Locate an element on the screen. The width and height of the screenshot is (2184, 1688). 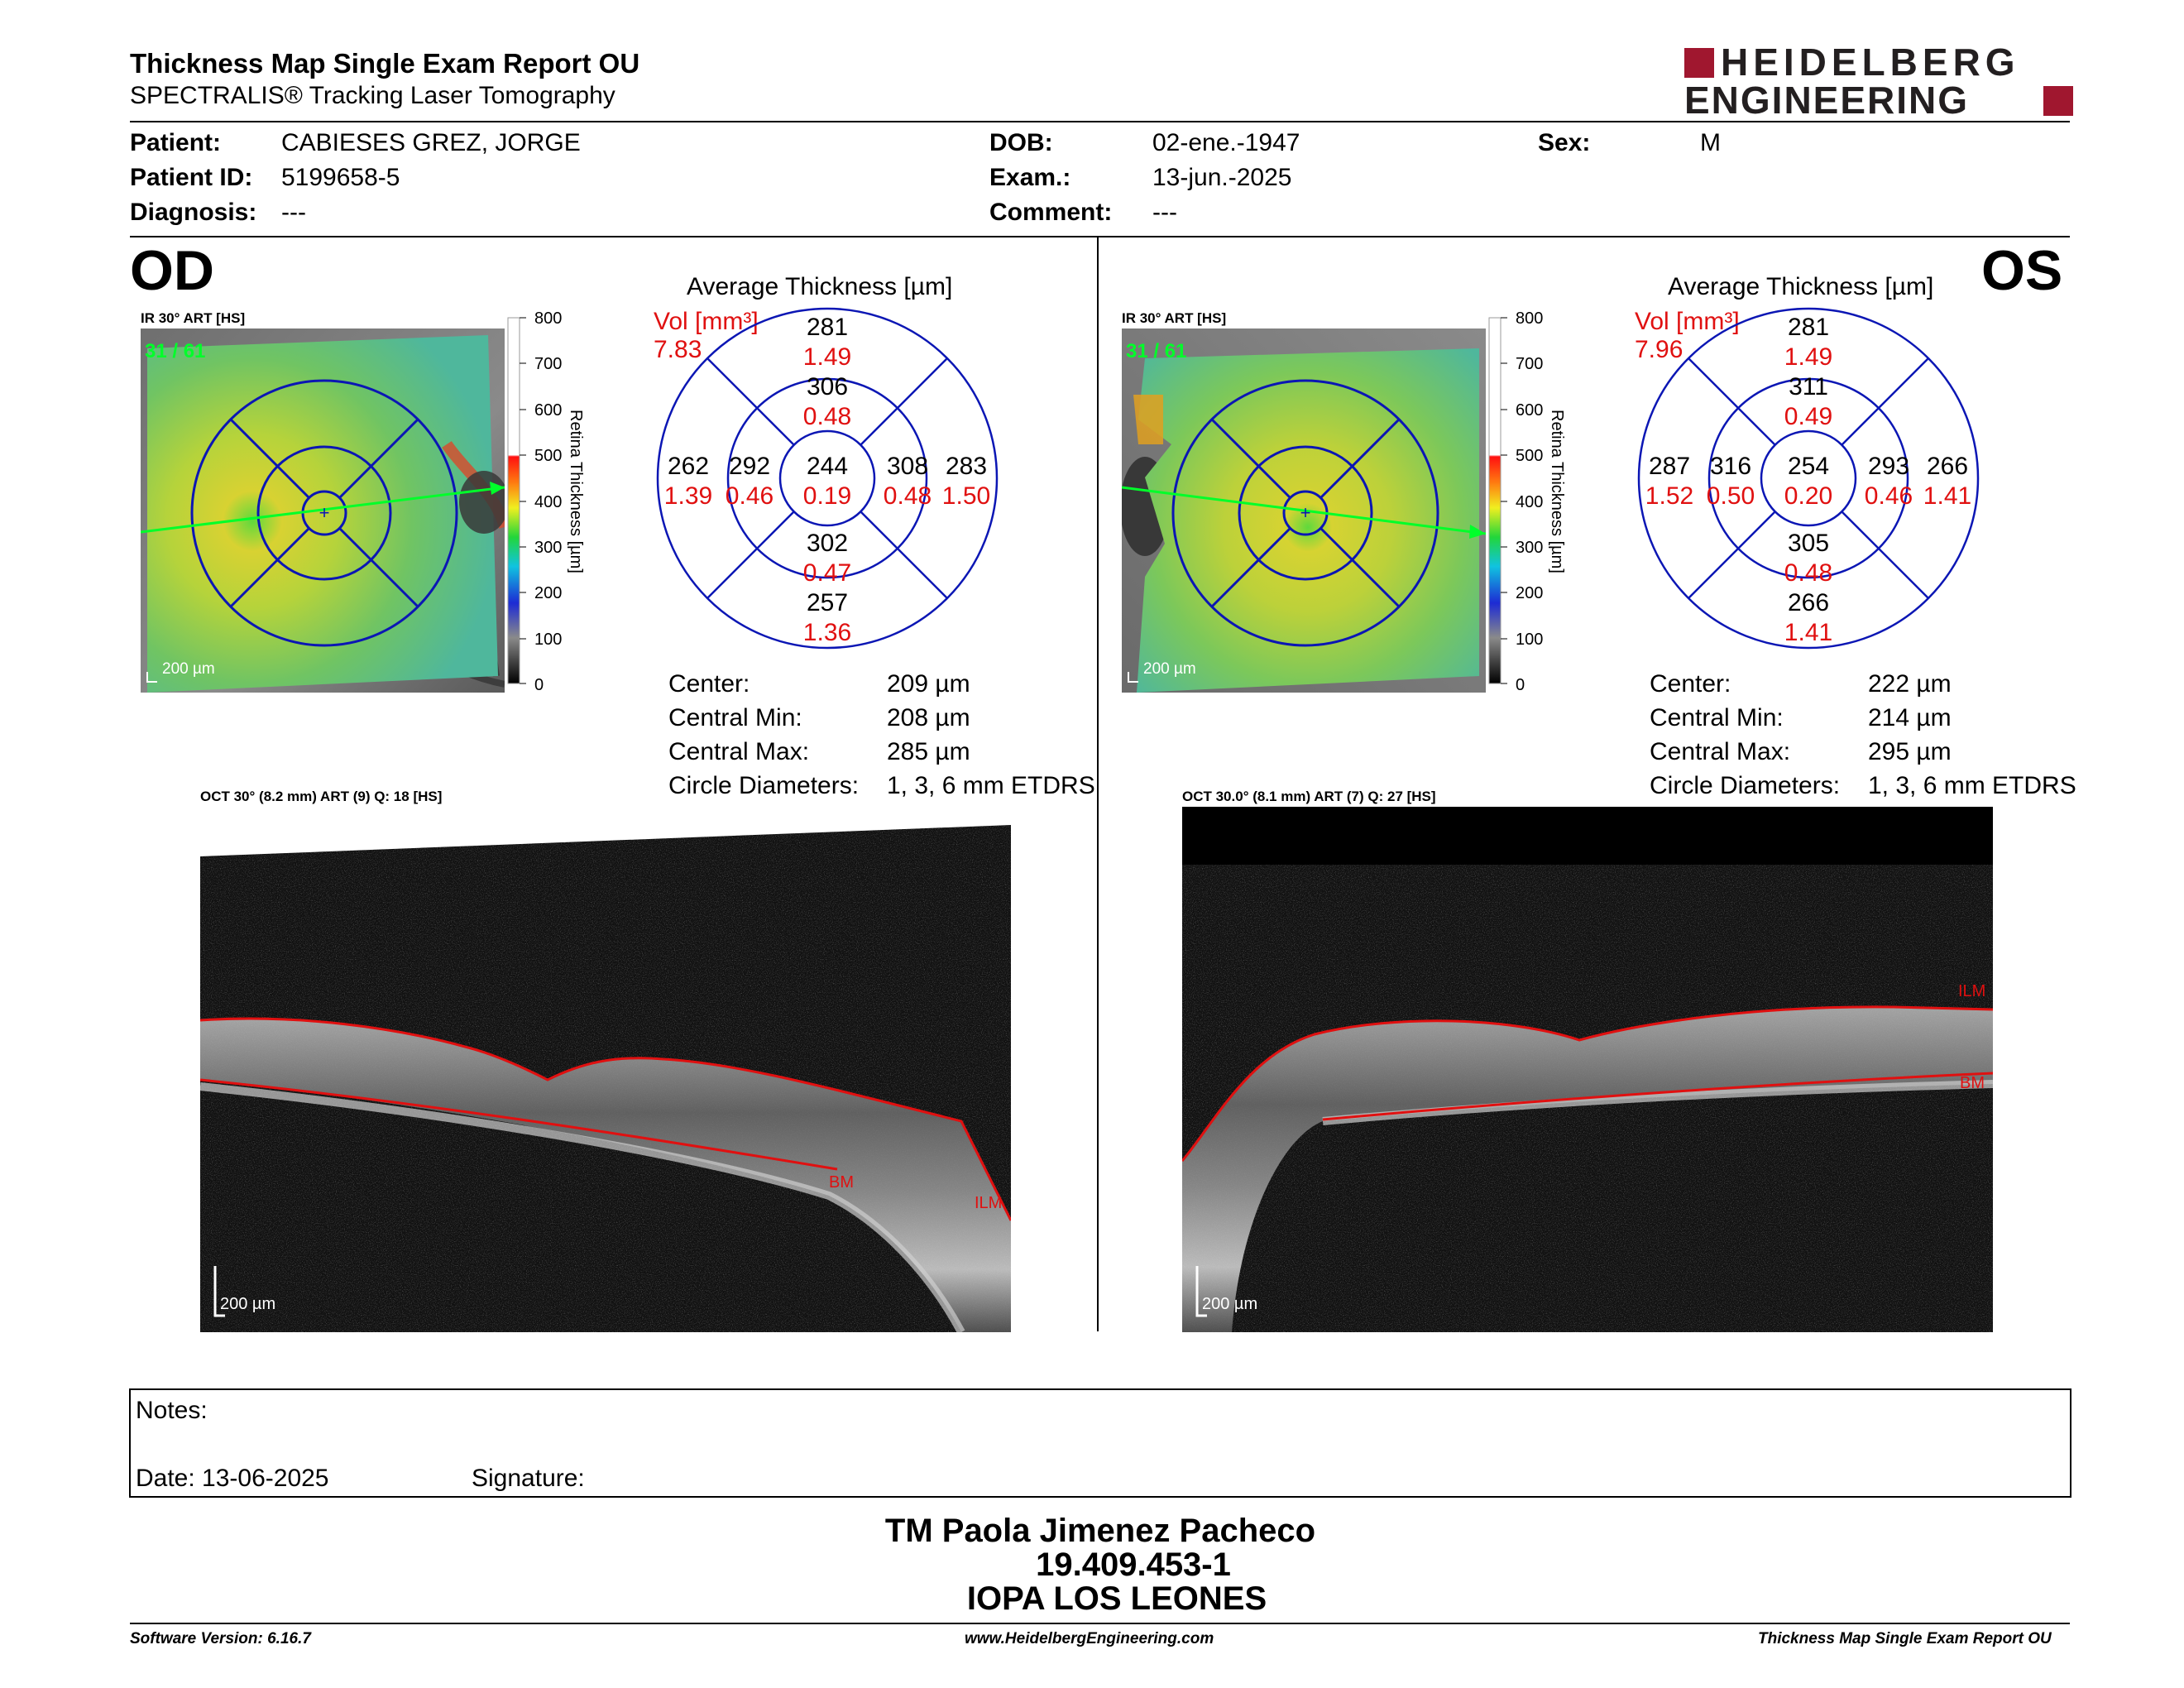
comment-value: --- is located at coordinates (1164, 212).